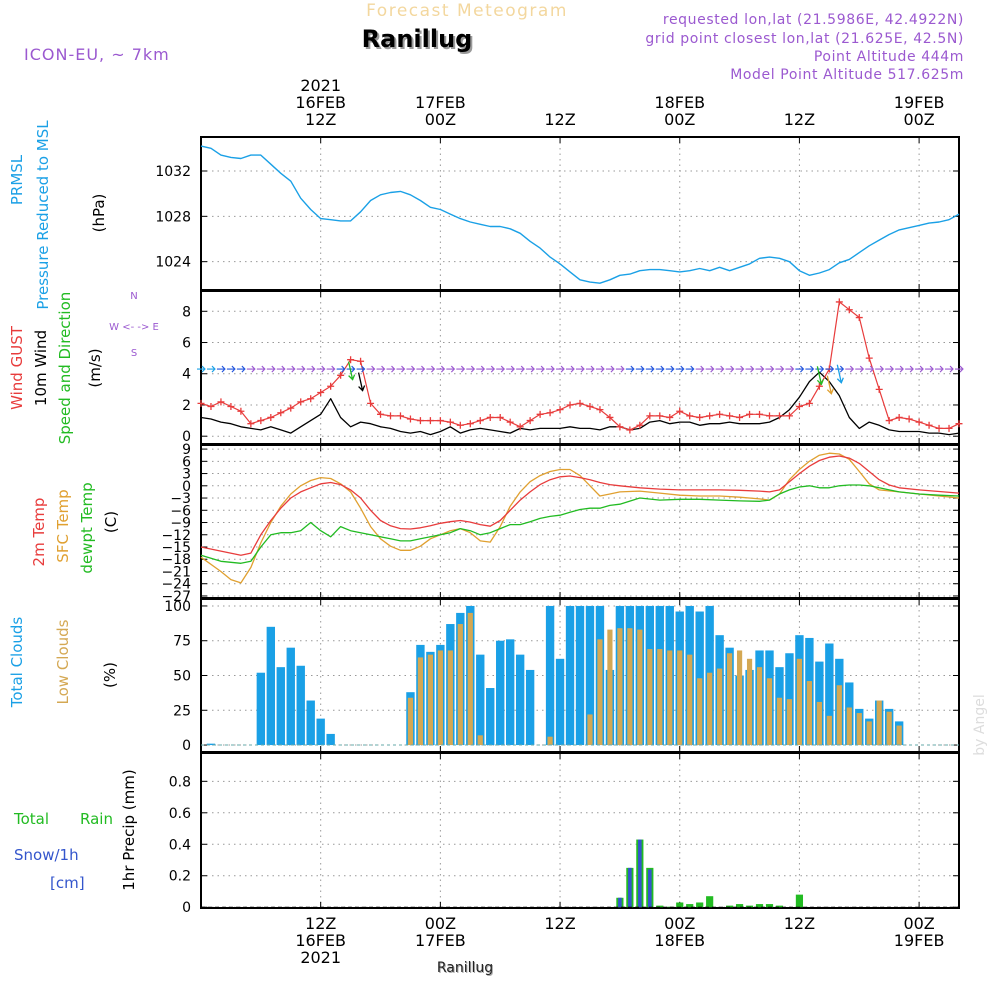 Image resolution: width=1000 pixels, height=1000 pixels. Describe the element at coordinates (99, 213) in the screenshot. I see `axis-label-hpa: (hPa)` at that location.